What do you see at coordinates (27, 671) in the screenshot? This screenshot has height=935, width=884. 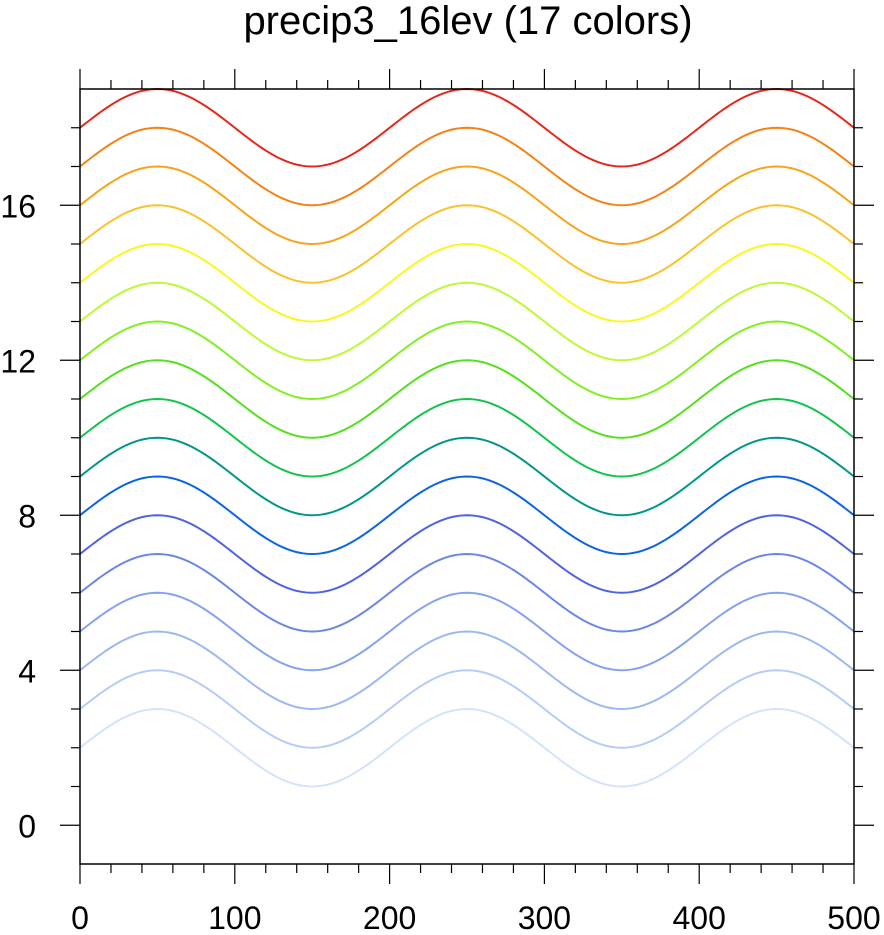 I see `y-tick-label: 4` at bounding box center [27, 671].